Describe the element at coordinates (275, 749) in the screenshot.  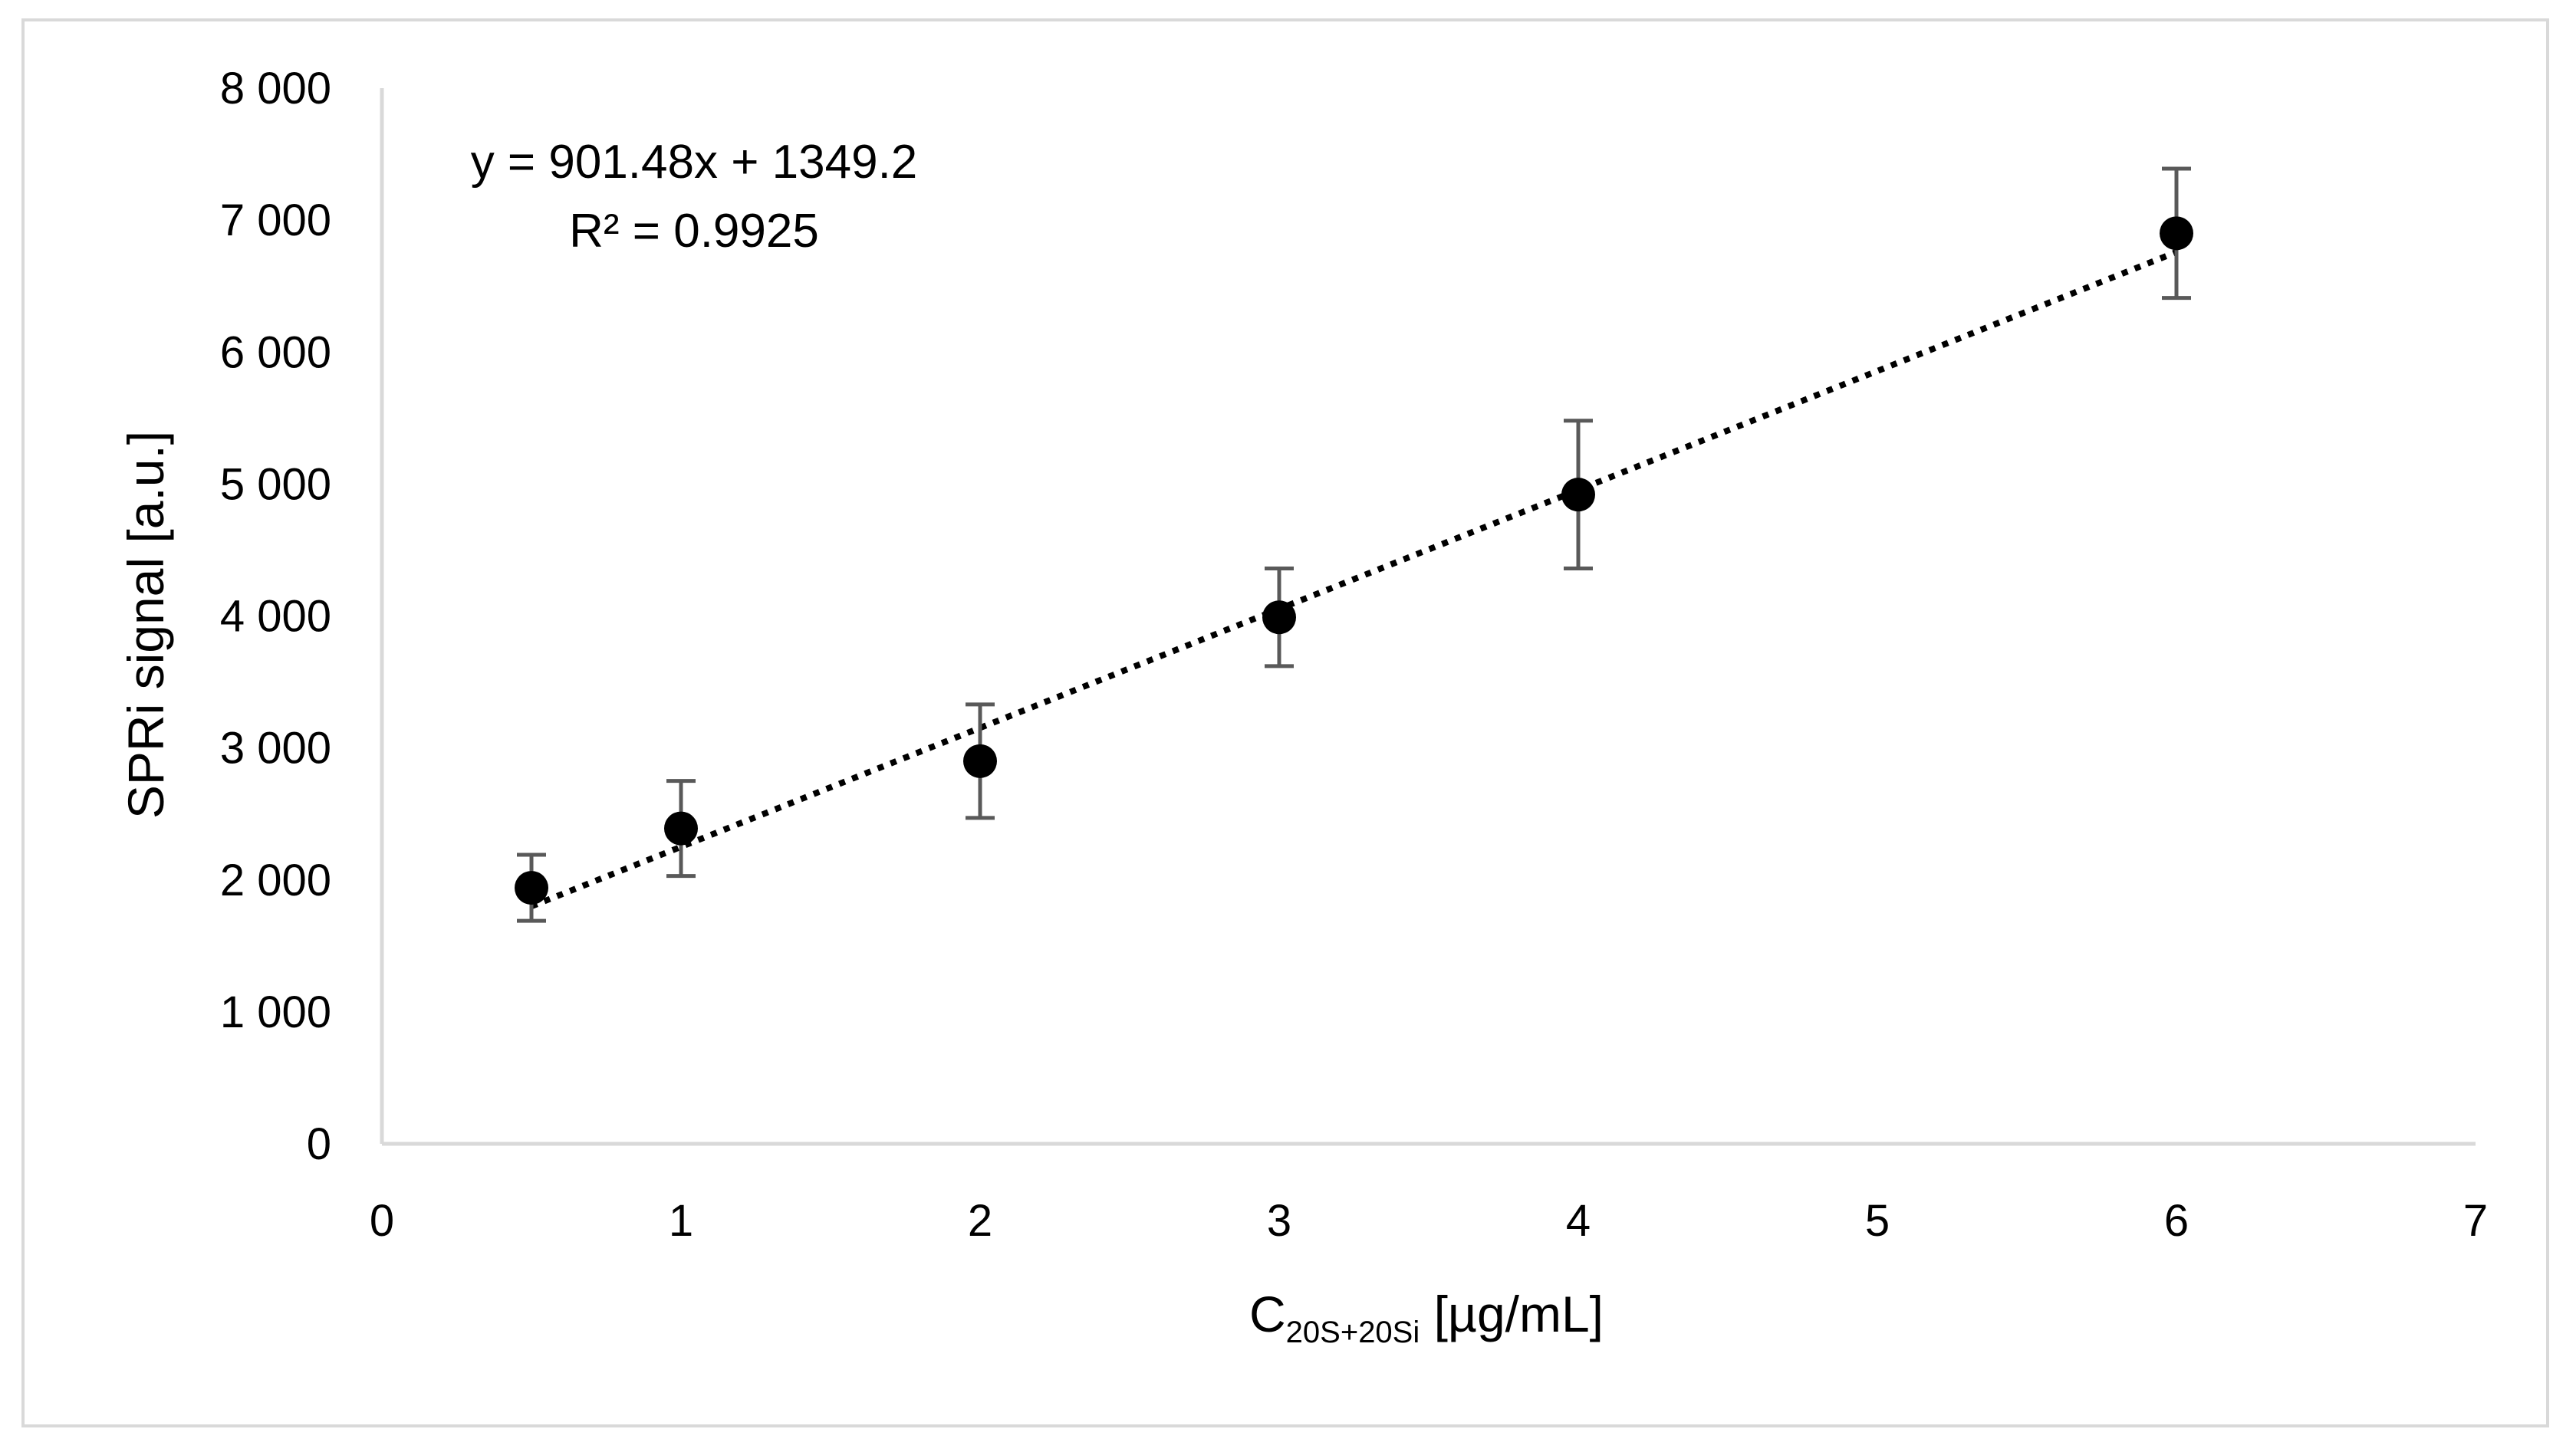
I see `y-tick-label: 3 000` at that location.